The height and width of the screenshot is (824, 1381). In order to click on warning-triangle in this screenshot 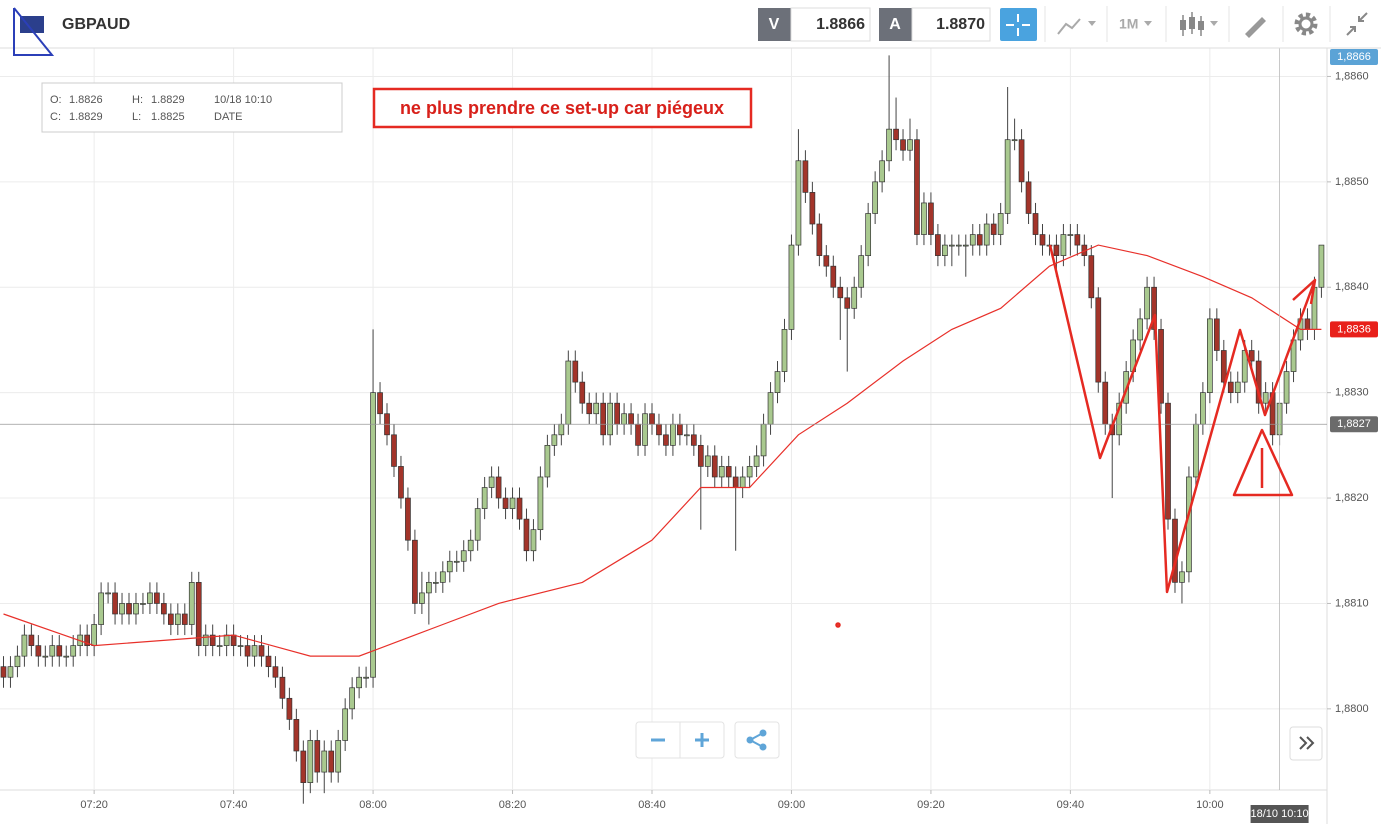, I will do `click(1263, 462)`.